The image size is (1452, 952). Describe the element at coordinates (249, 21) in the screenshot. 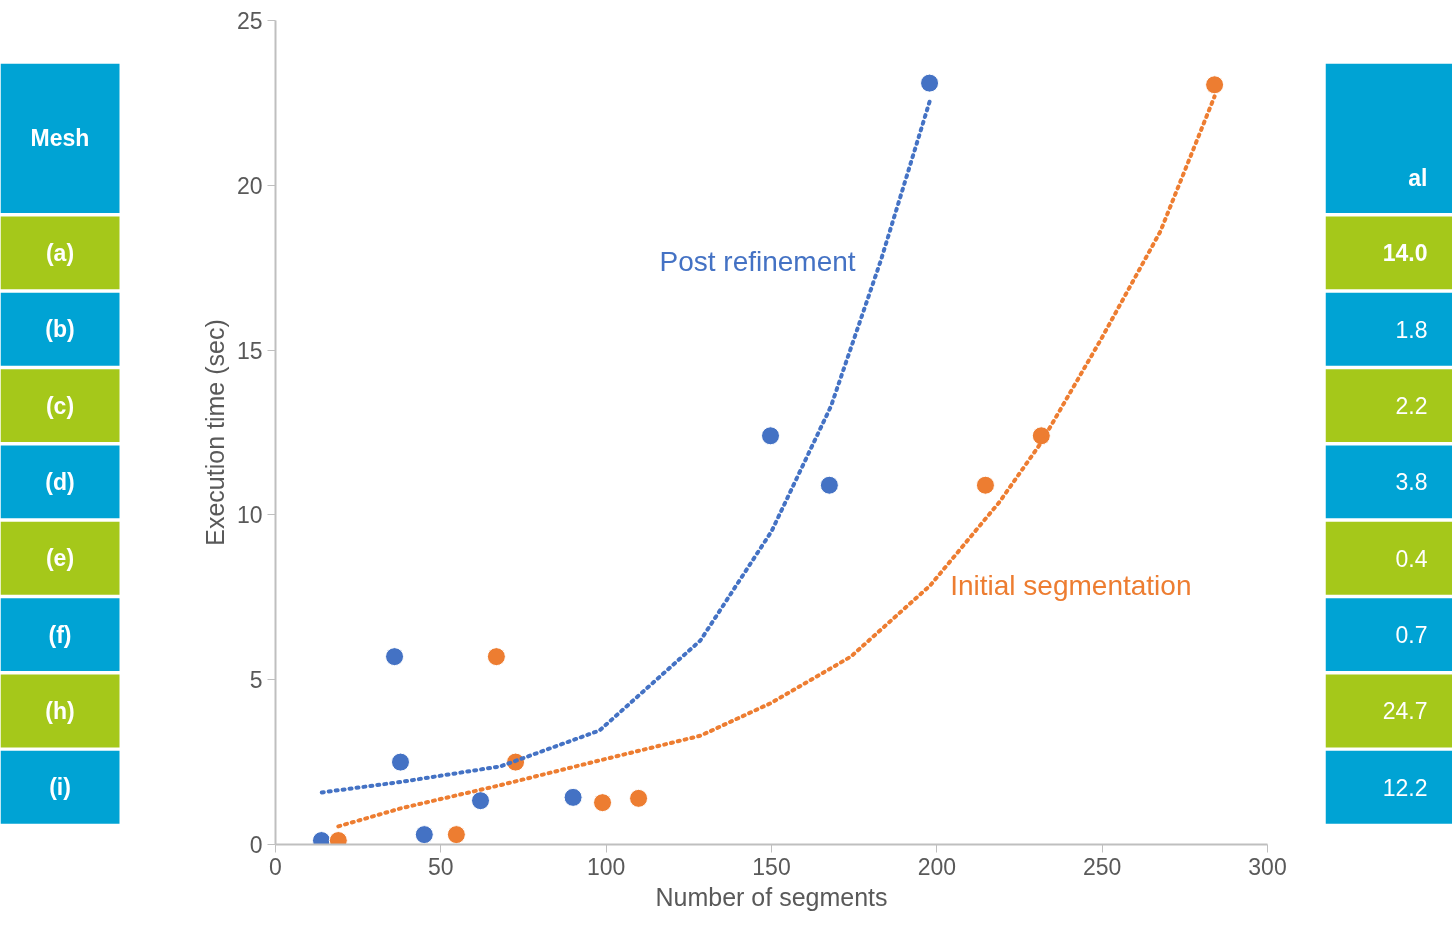

I see `y-tick-label: 25` at that location.